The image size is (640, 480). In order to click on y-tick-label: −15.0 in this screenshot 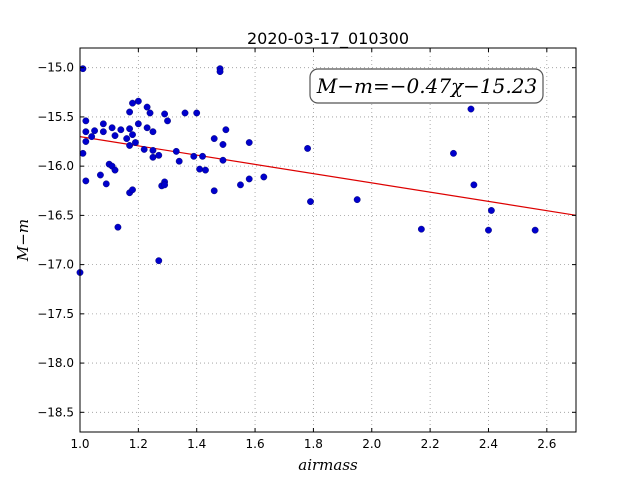, I will do `click(55, 68)`.